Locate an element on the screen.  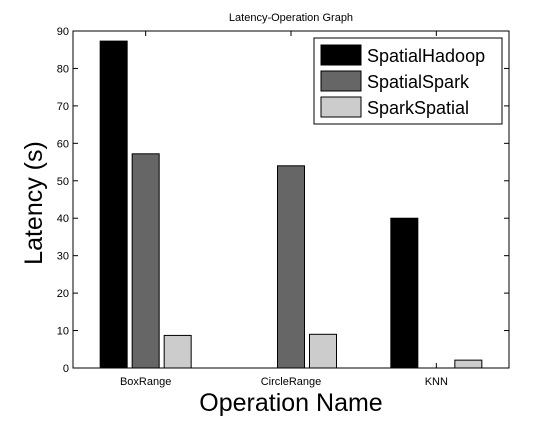
bar-spatialspark-circlerange is located at coordinates (291, 267).